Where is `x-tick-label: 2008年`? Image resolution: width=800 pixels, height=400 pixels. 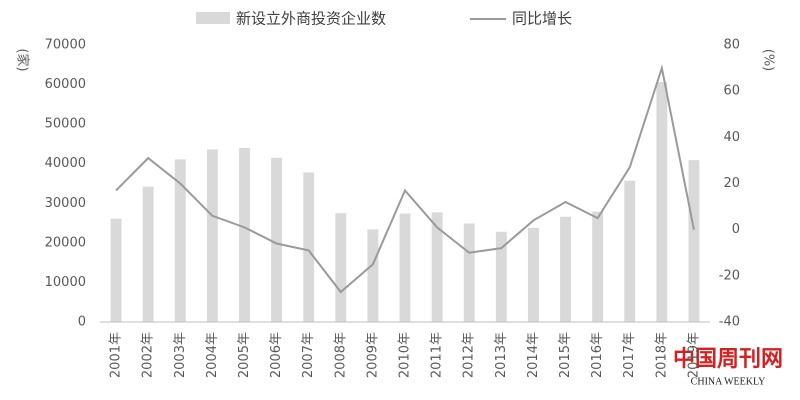
x-tick-label: 2008年 is located at coordinates (340, 355).